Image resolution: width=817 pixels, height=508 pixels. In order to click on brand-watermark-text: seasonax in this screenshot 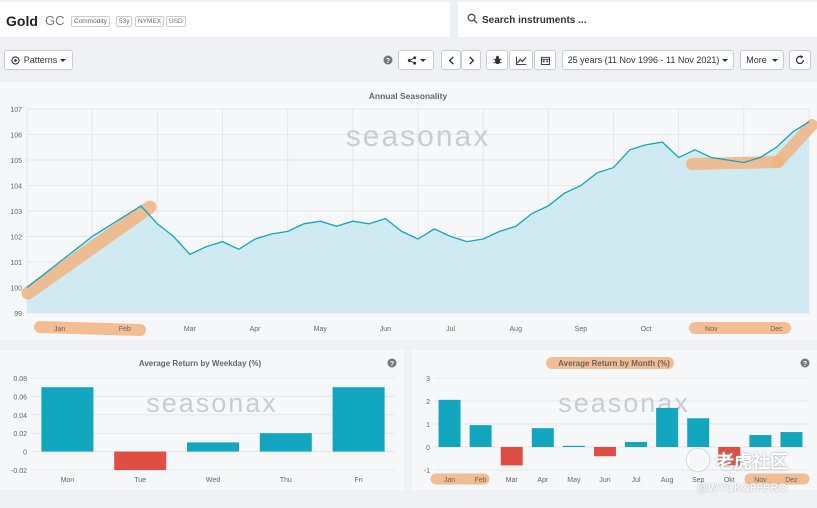, I will do `click(418, 136)`.